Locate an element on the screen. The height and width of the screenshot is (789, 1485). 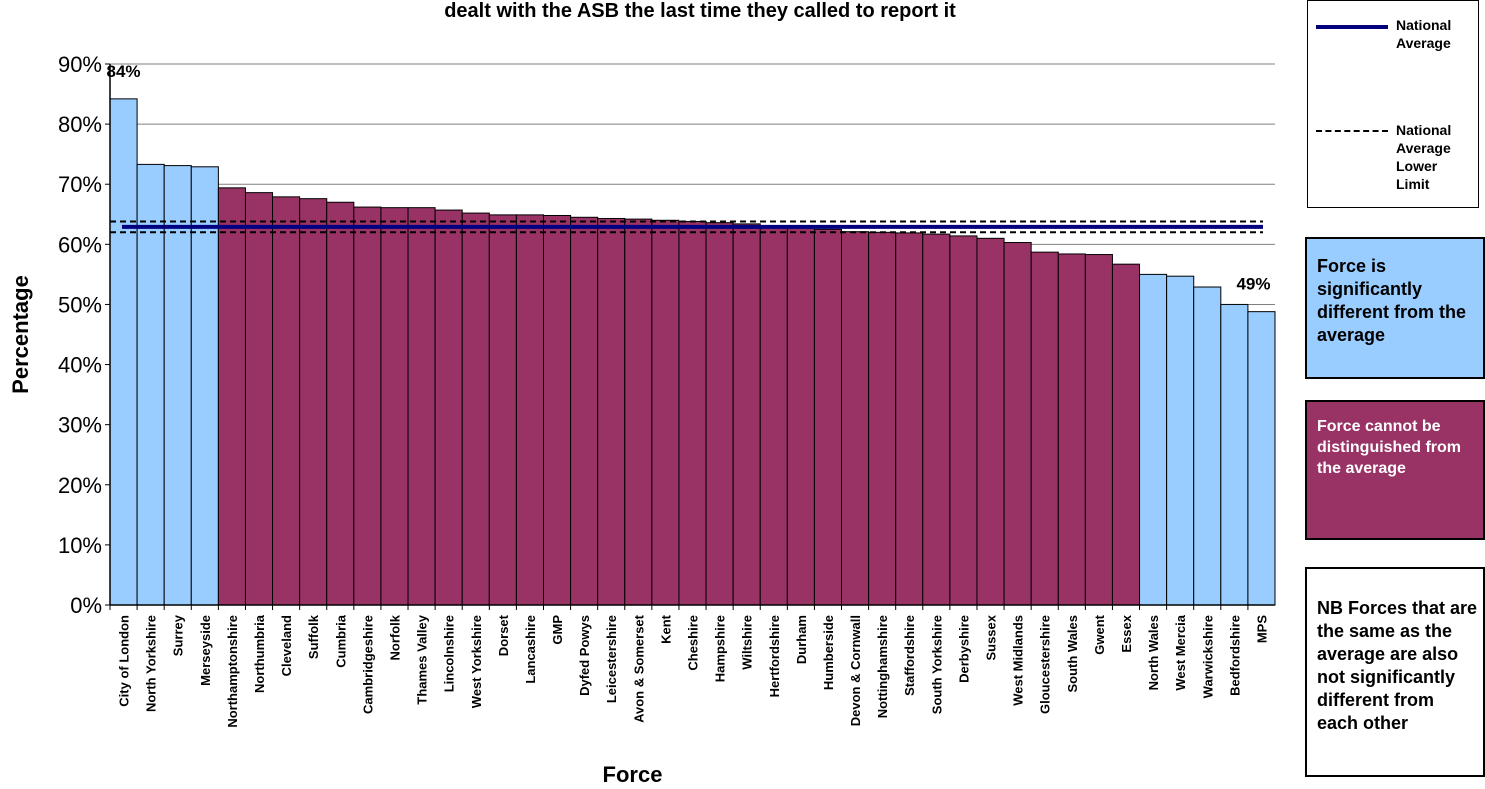
x-tick-label: Lancashire is located at coordinates (530, 649).